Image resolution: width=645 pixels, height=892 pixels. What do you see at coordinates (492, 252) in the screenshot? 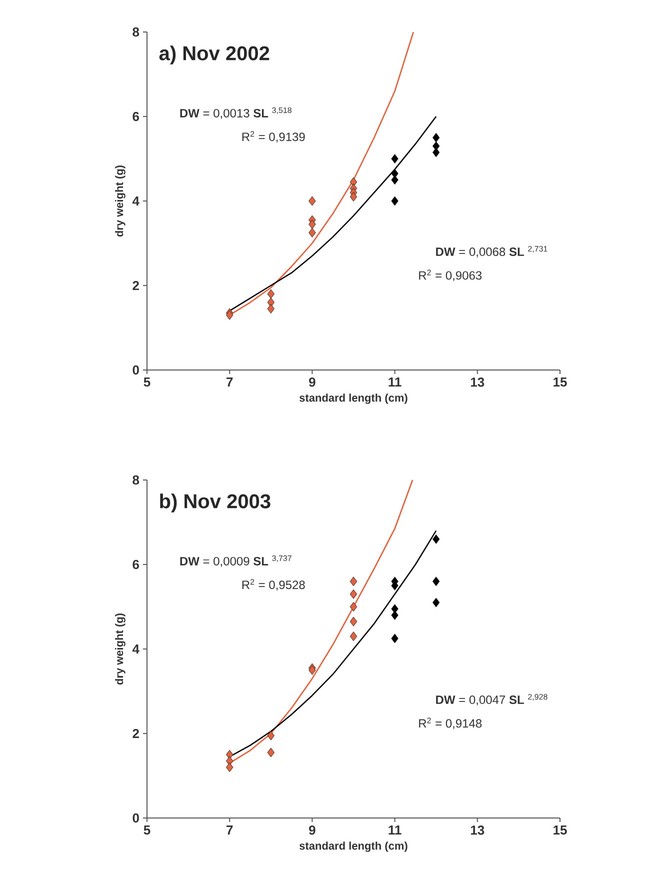
I see `annotation: DW = 0,0068 SL $^{2,731}$` at bounding box center [492, 252].